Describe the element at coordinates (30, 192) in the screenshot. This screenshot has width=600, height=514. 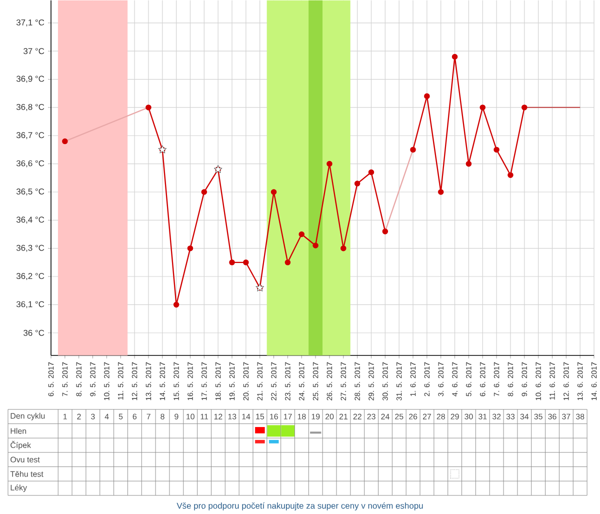
I see `y-tick-label: 36,5 °C` at that location.